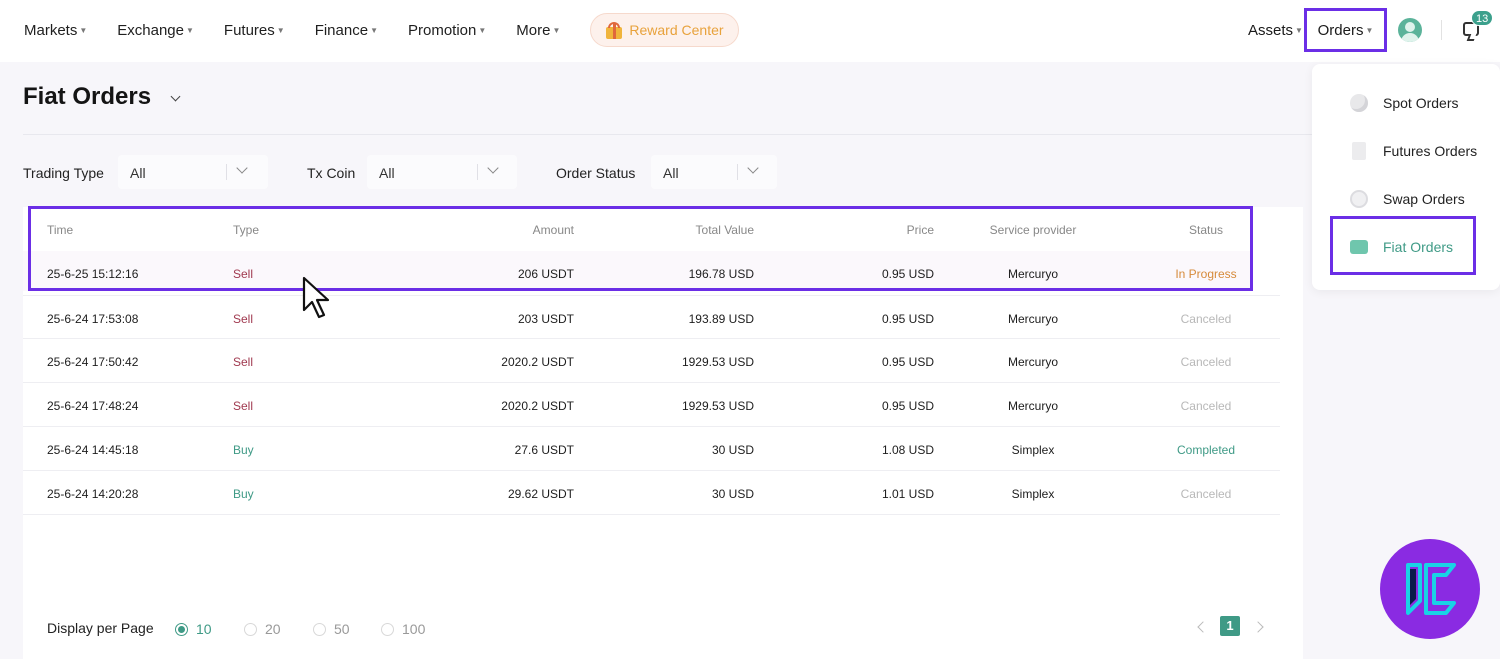  I want to click on nav-promotion: Promotion ▼, so click(447, 30).